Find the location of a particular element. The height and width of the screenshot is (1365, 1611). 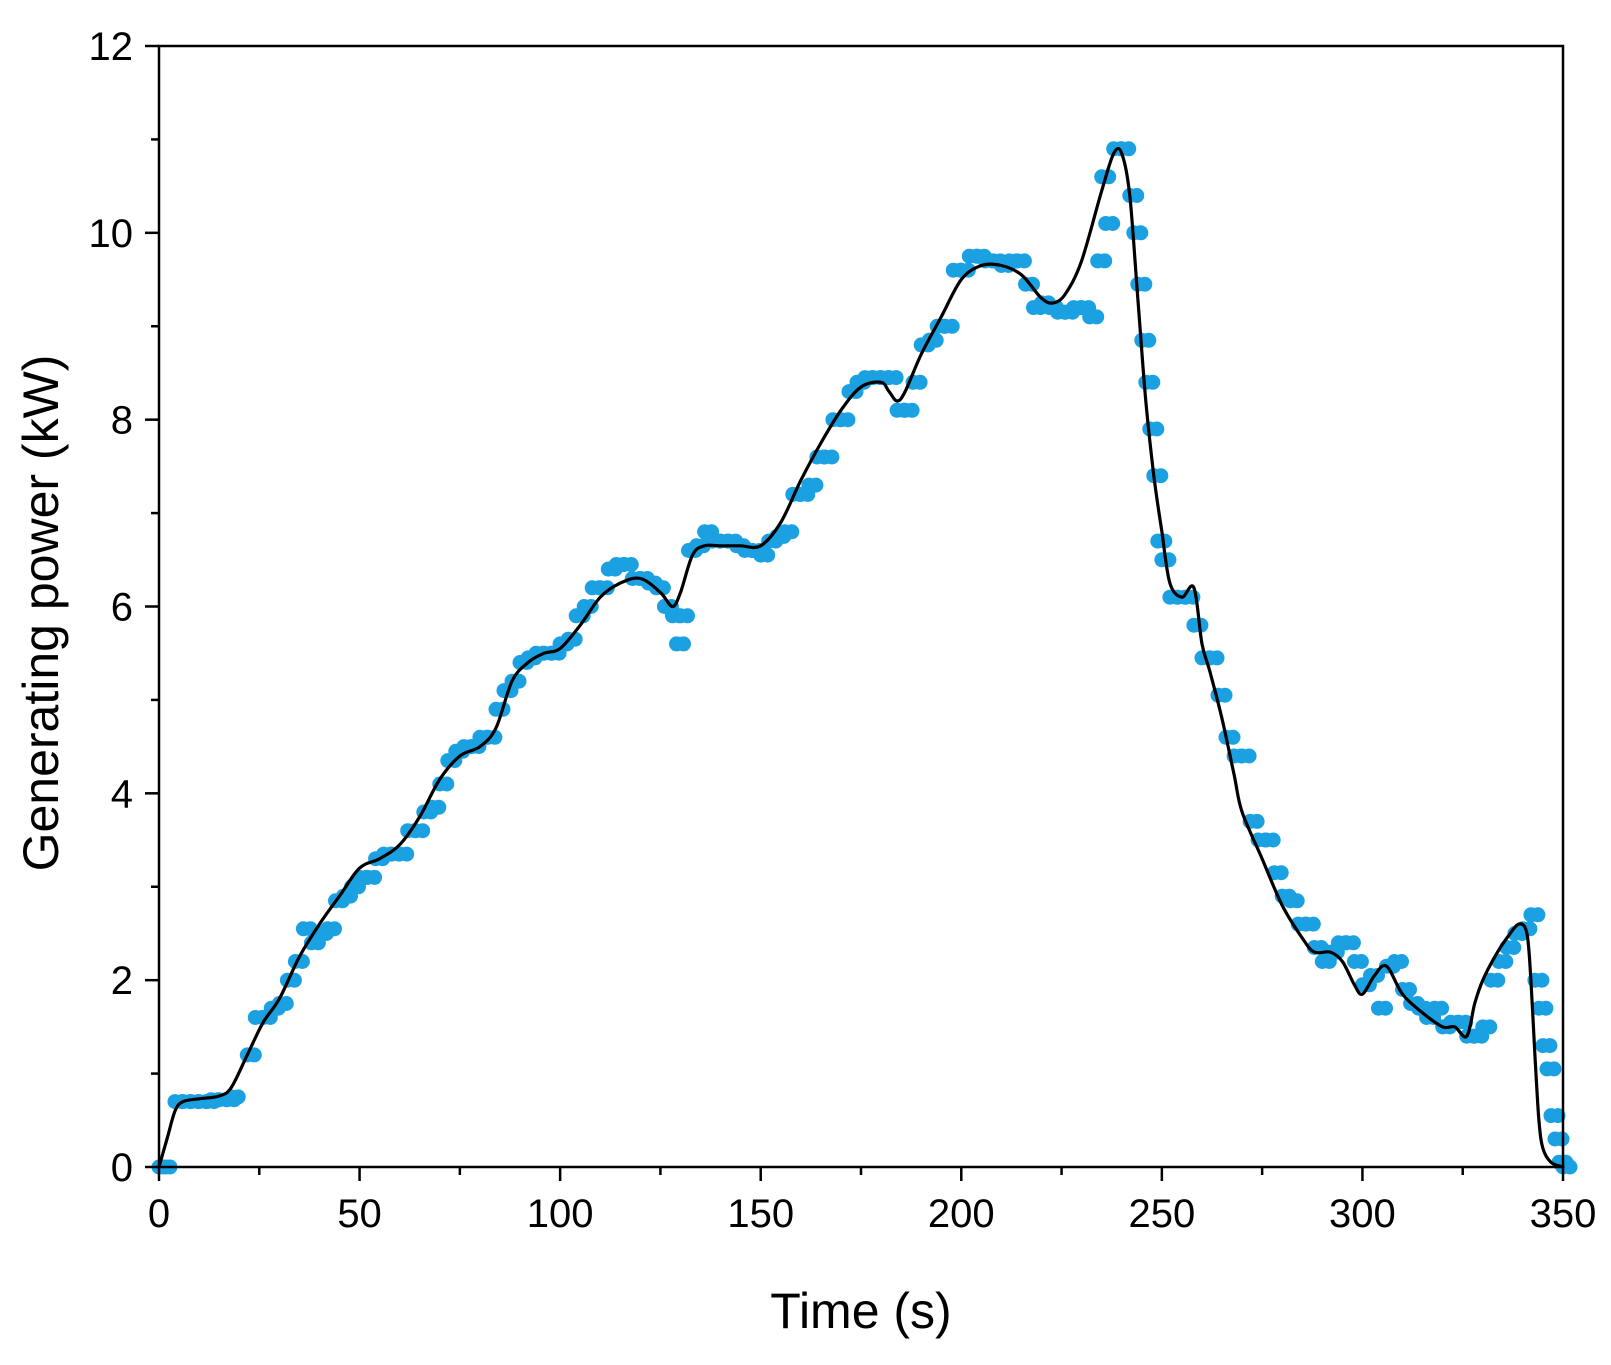

y-tick-label: 6 is located at coordinates (122, 608).